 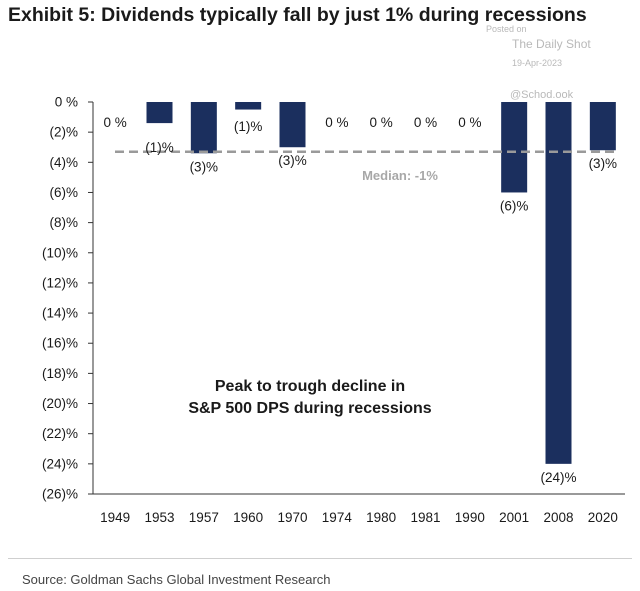 I want to click on bar-2020, so click(x=602, y=126).